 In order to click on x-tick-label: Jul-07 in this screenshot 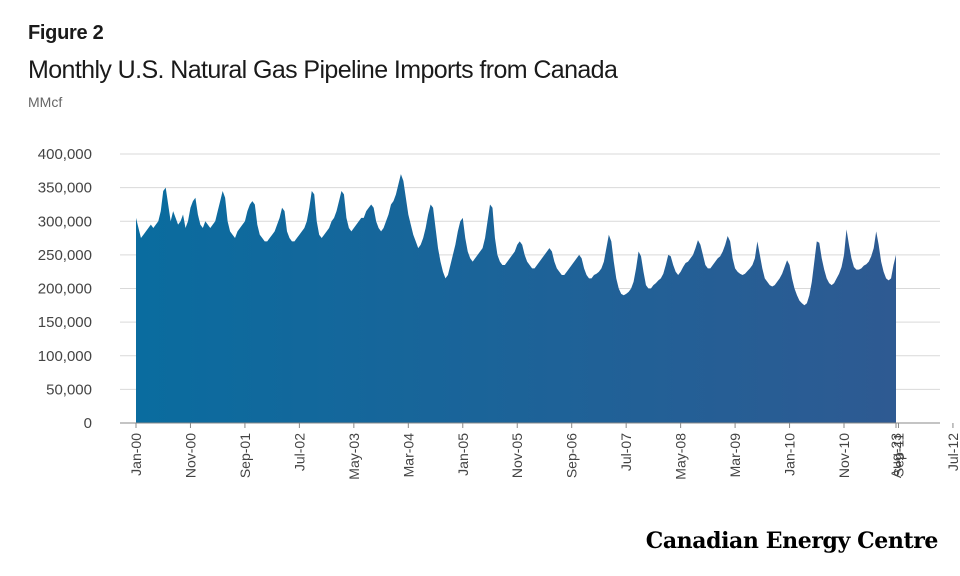, I will do `click(626, 452)`.